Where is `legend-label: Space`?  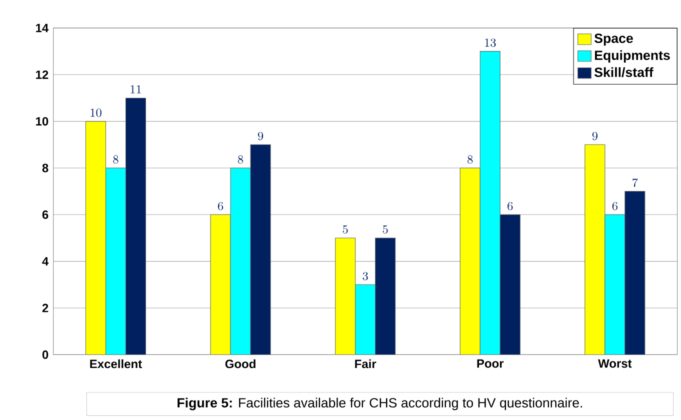
legend-label: Space is located at coordinates (613, 40).